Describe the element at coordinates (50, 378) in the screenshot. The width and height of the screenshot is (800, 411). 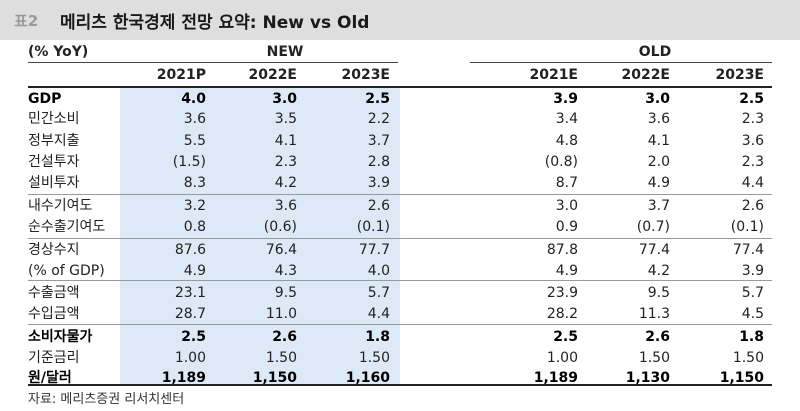
I see `row-label: 원/달러` at that location.